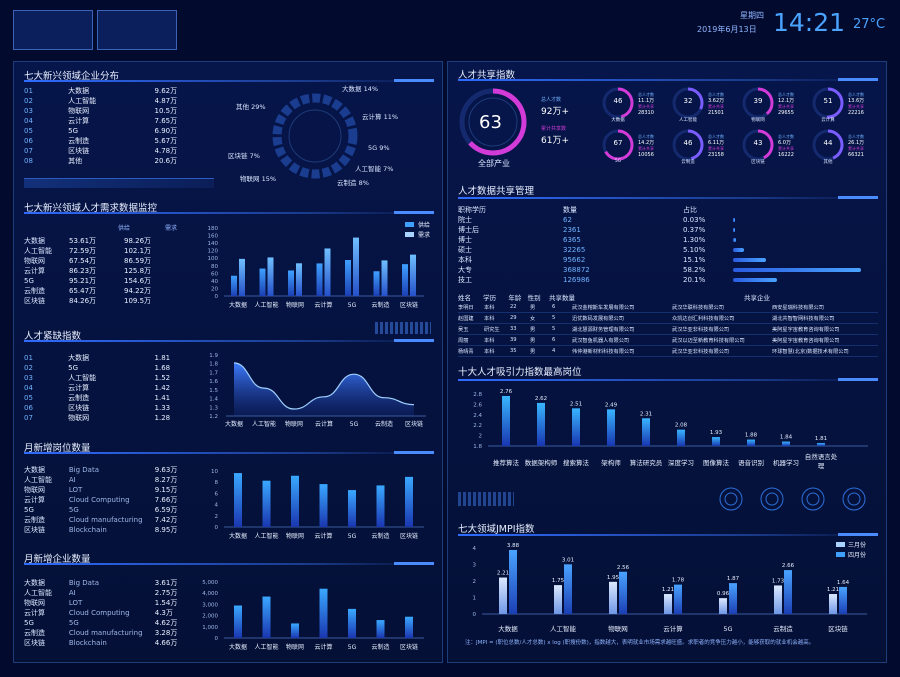 This screenshot has width=900, height=677. Describe the element at coordinates (668, 260) in the screenshot. I see `mgmt-row: 本科 95662 15.1%` at that location.